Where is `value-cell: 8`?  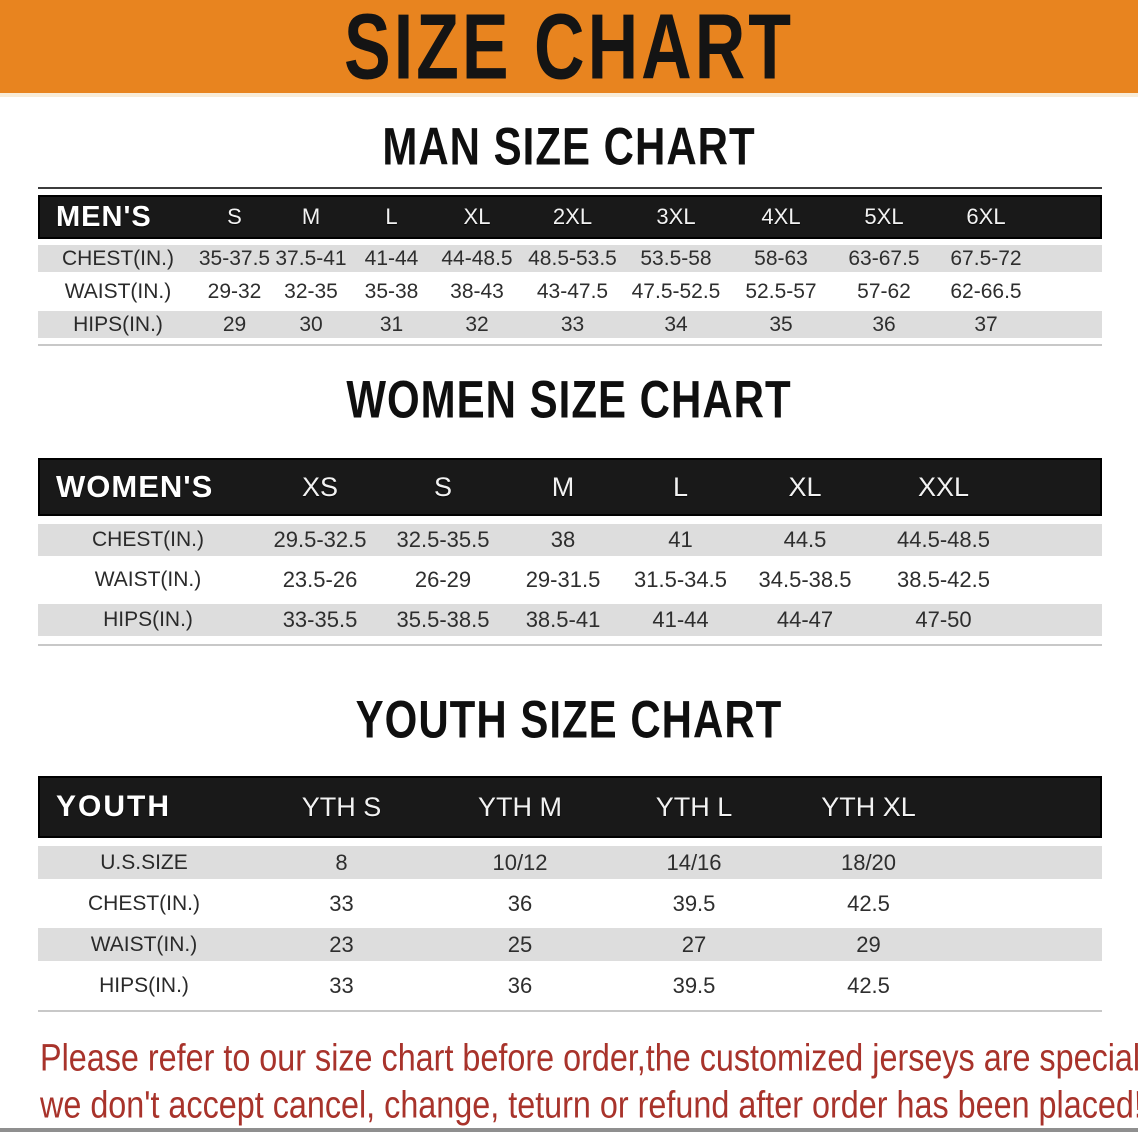
value-cell: 8 is located at coordinates (341, 862).